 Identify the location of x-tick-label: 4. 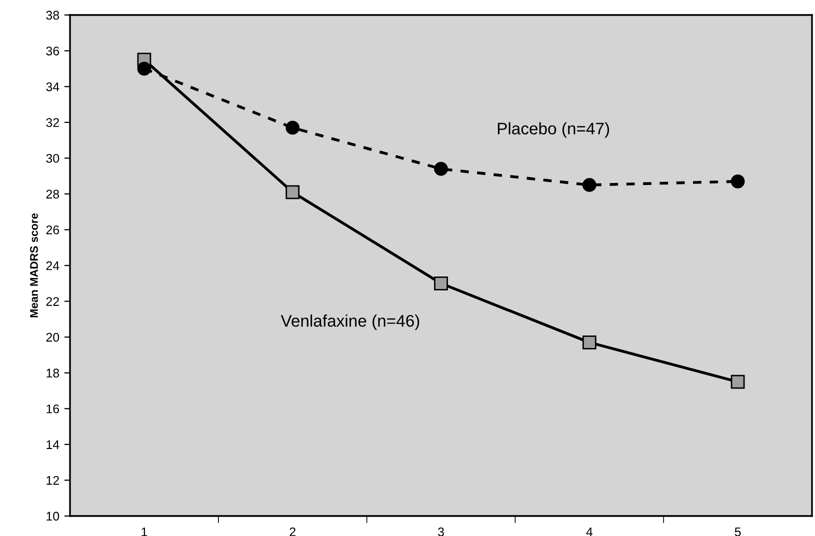
(589, 532).